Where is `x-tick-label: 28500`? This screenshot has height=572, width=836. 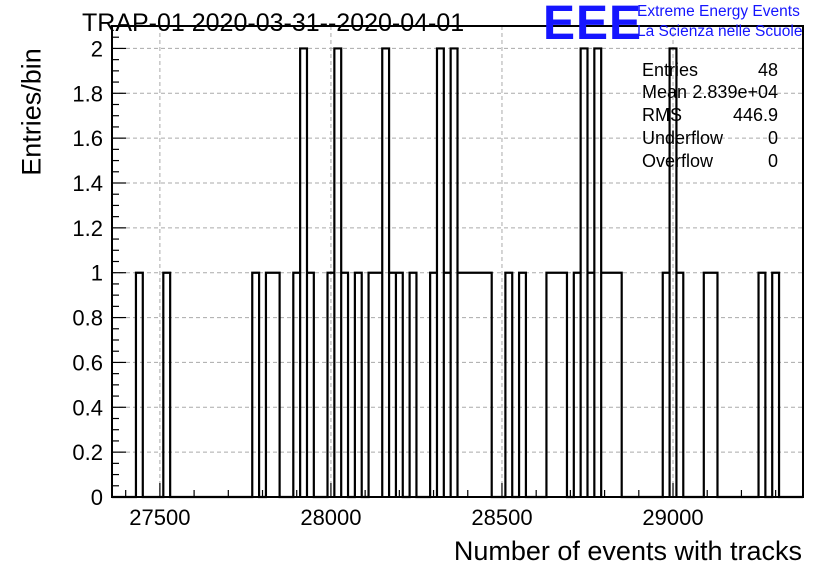 x-tick-label: 28500 is located at coordinates (501, 517).